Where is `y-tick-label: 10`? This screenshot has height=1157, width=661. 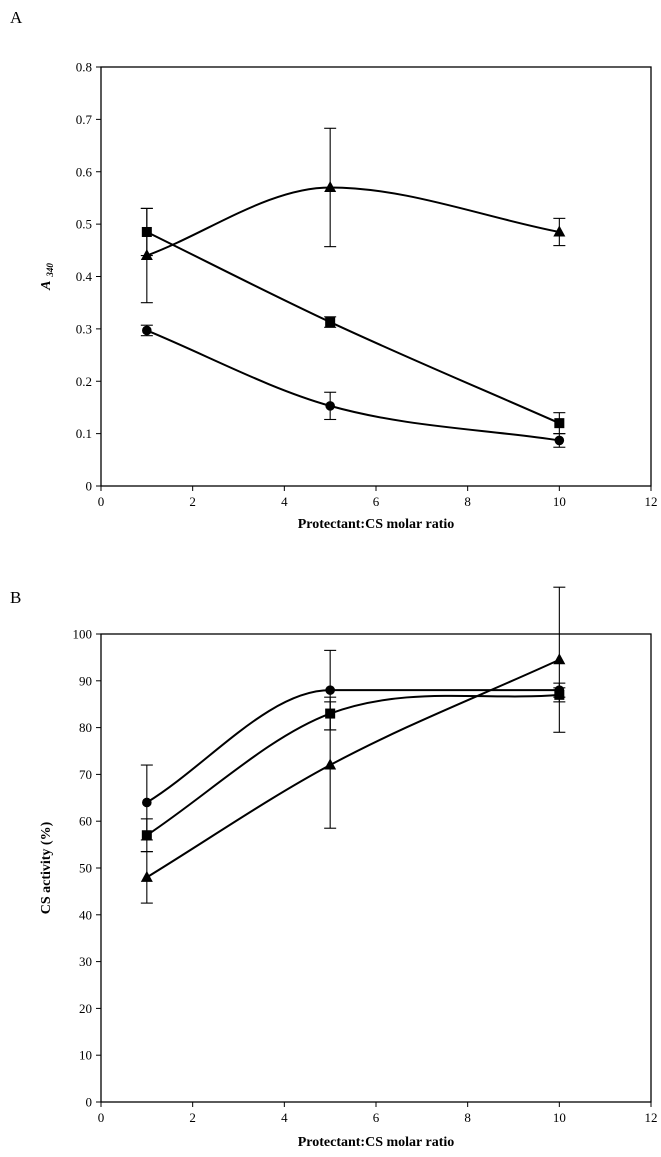
y-tick-label: 10 is located at coordinates (85, 1055).